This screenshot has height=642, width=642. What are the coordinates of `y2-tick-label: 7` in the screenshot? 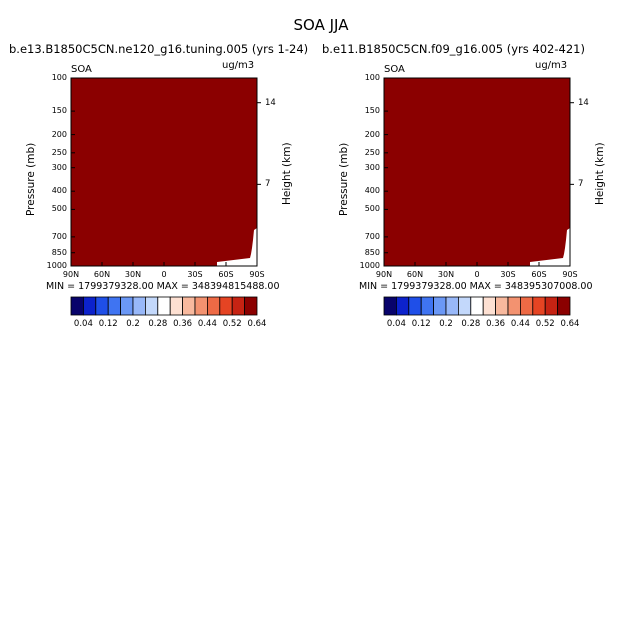 It's located at (581, 184).